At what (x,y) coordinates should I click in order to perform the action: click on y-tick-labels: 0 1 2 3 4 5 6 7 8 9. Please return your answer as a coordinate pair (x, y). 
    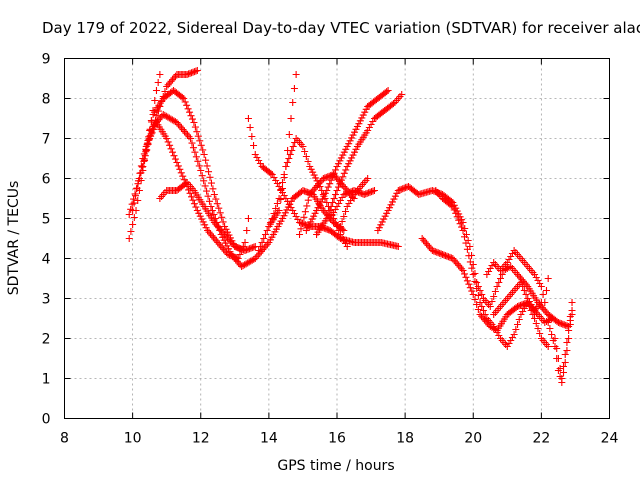
    Looking at the image, I should click on (46, 240).